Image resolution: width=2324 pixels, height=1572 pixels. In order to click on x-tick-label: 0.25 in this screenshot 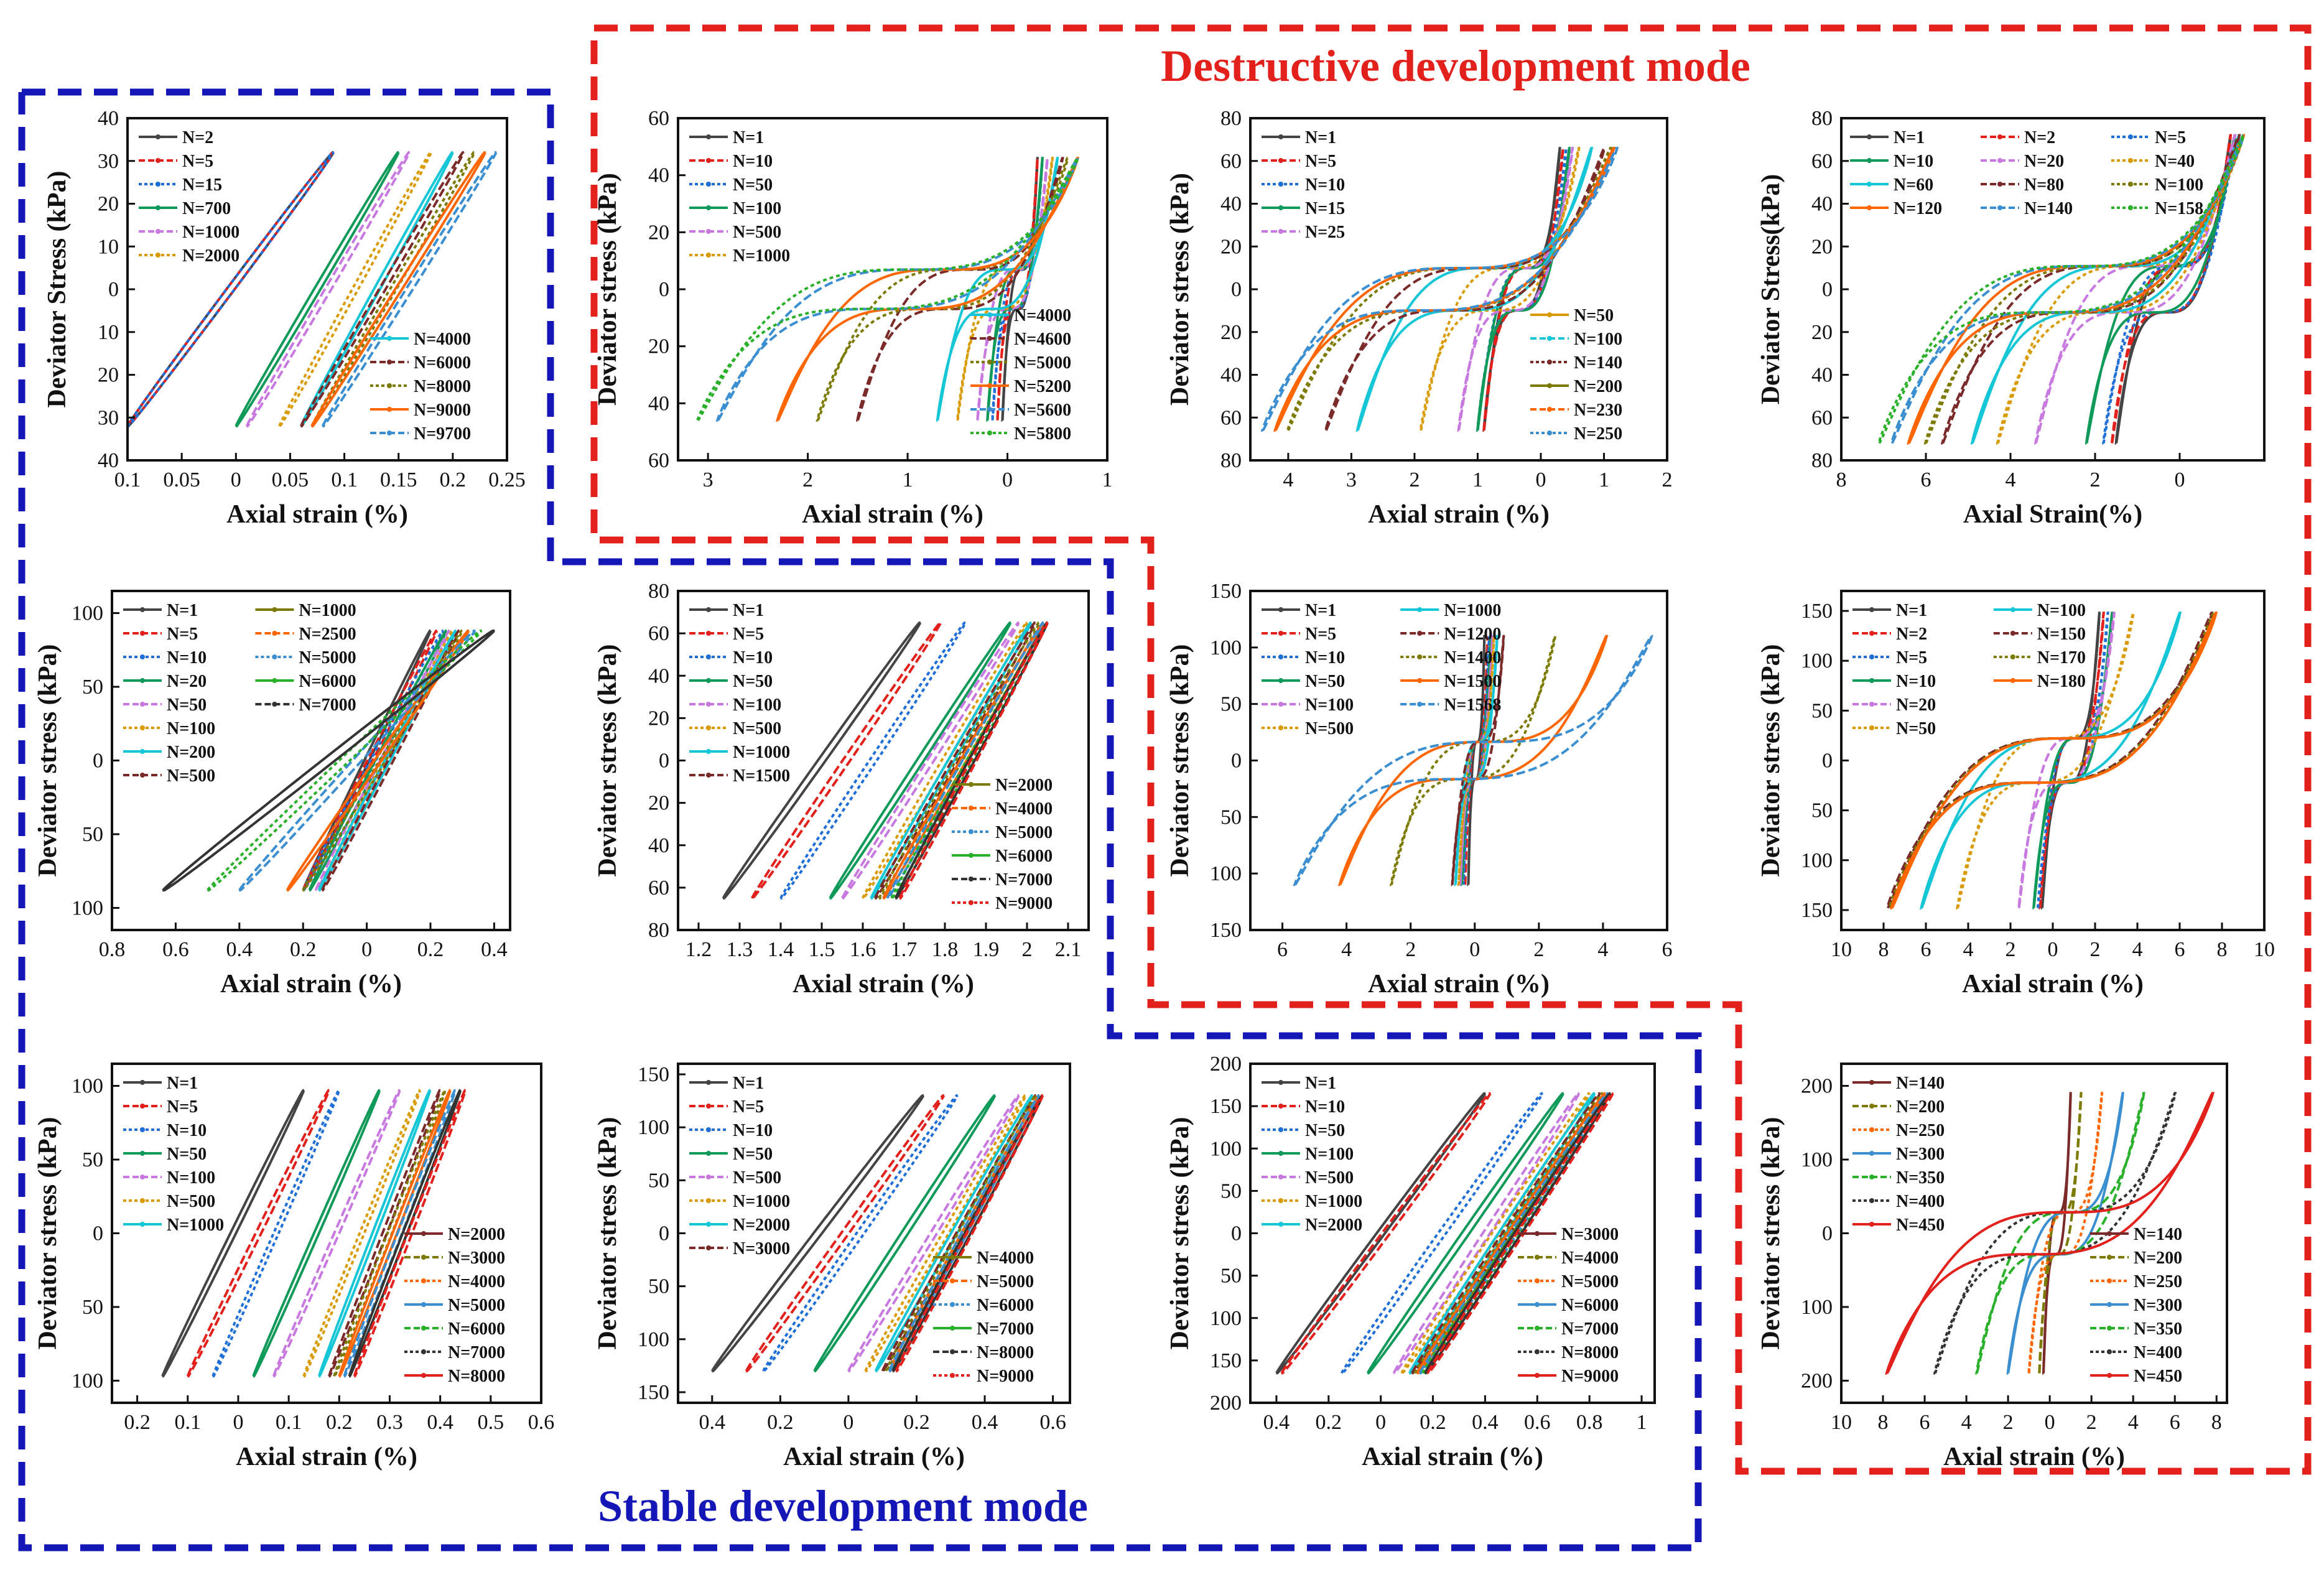, I will do `click(507, 480)`.